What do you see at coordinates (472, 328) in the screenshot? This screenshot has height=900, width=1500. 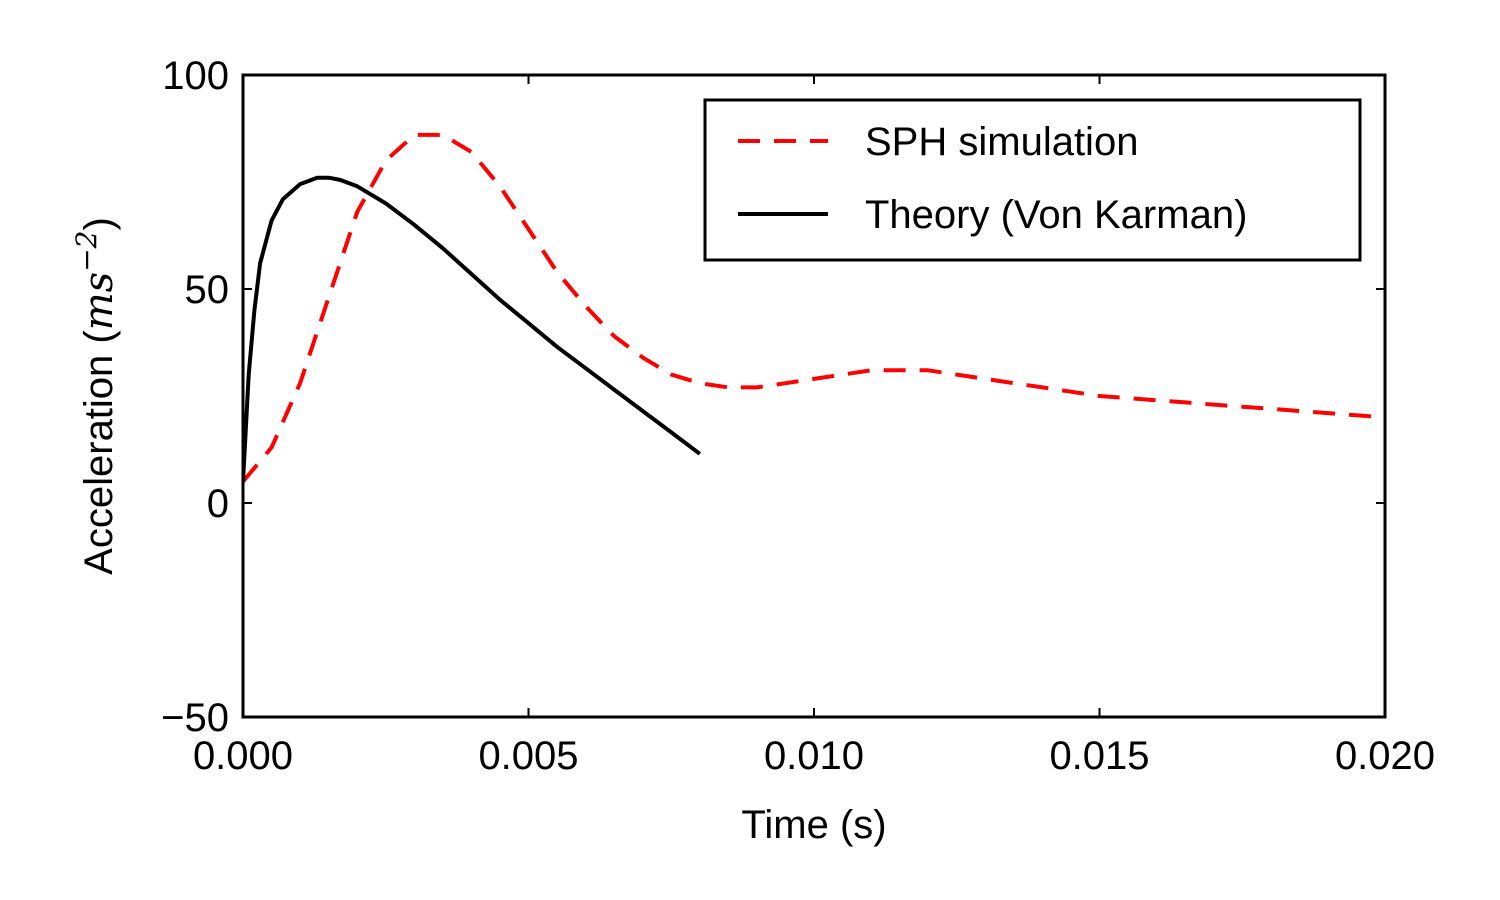 I see `series-line-theory` at bounding box center [472, 328].